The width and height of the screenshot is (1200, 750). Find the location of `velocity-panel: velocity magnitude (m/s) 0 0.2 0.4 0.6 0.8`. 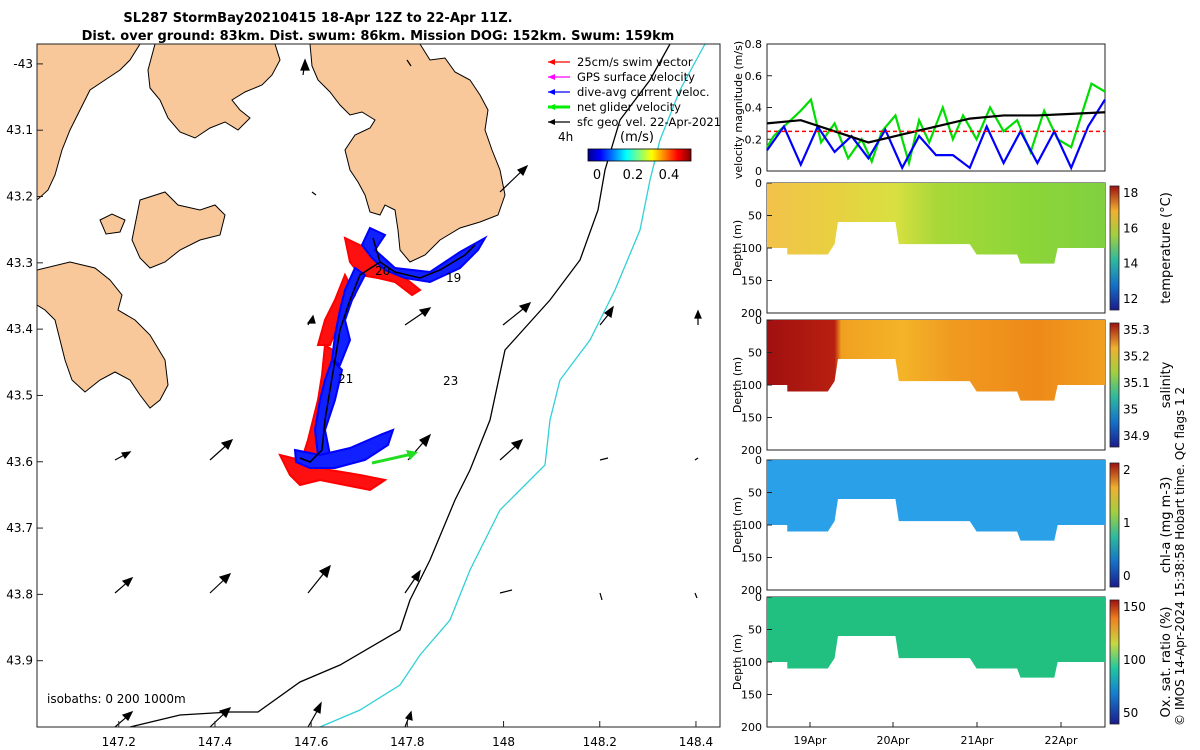

velocity-panel: velocity magnitude (m/s) 0 0.2 0.4 0.6 0.8 is located at coordinates (919, 108).